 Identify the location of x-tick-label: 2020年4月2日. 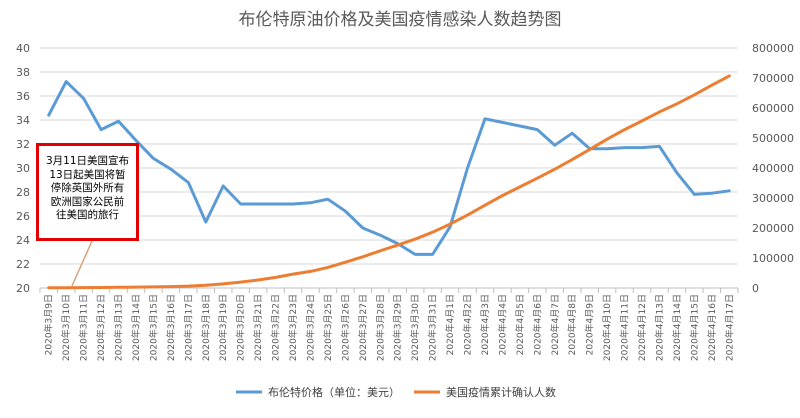
(468, 324).